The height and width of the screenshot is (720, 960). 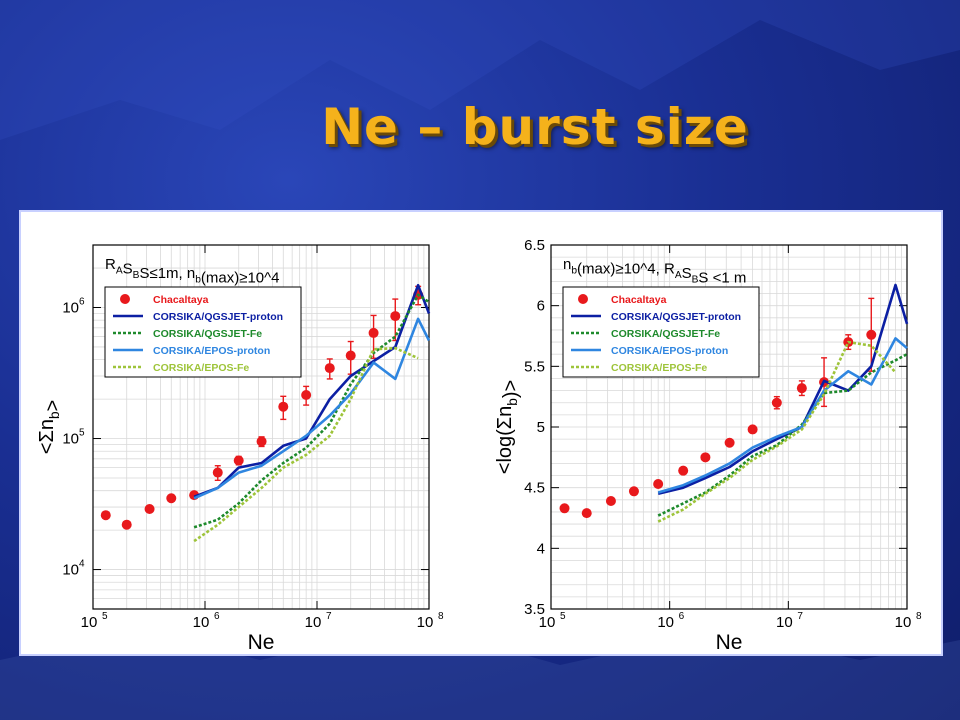 I want to click on y-axis-label: <Σnb>, so click(x=50, y=427).